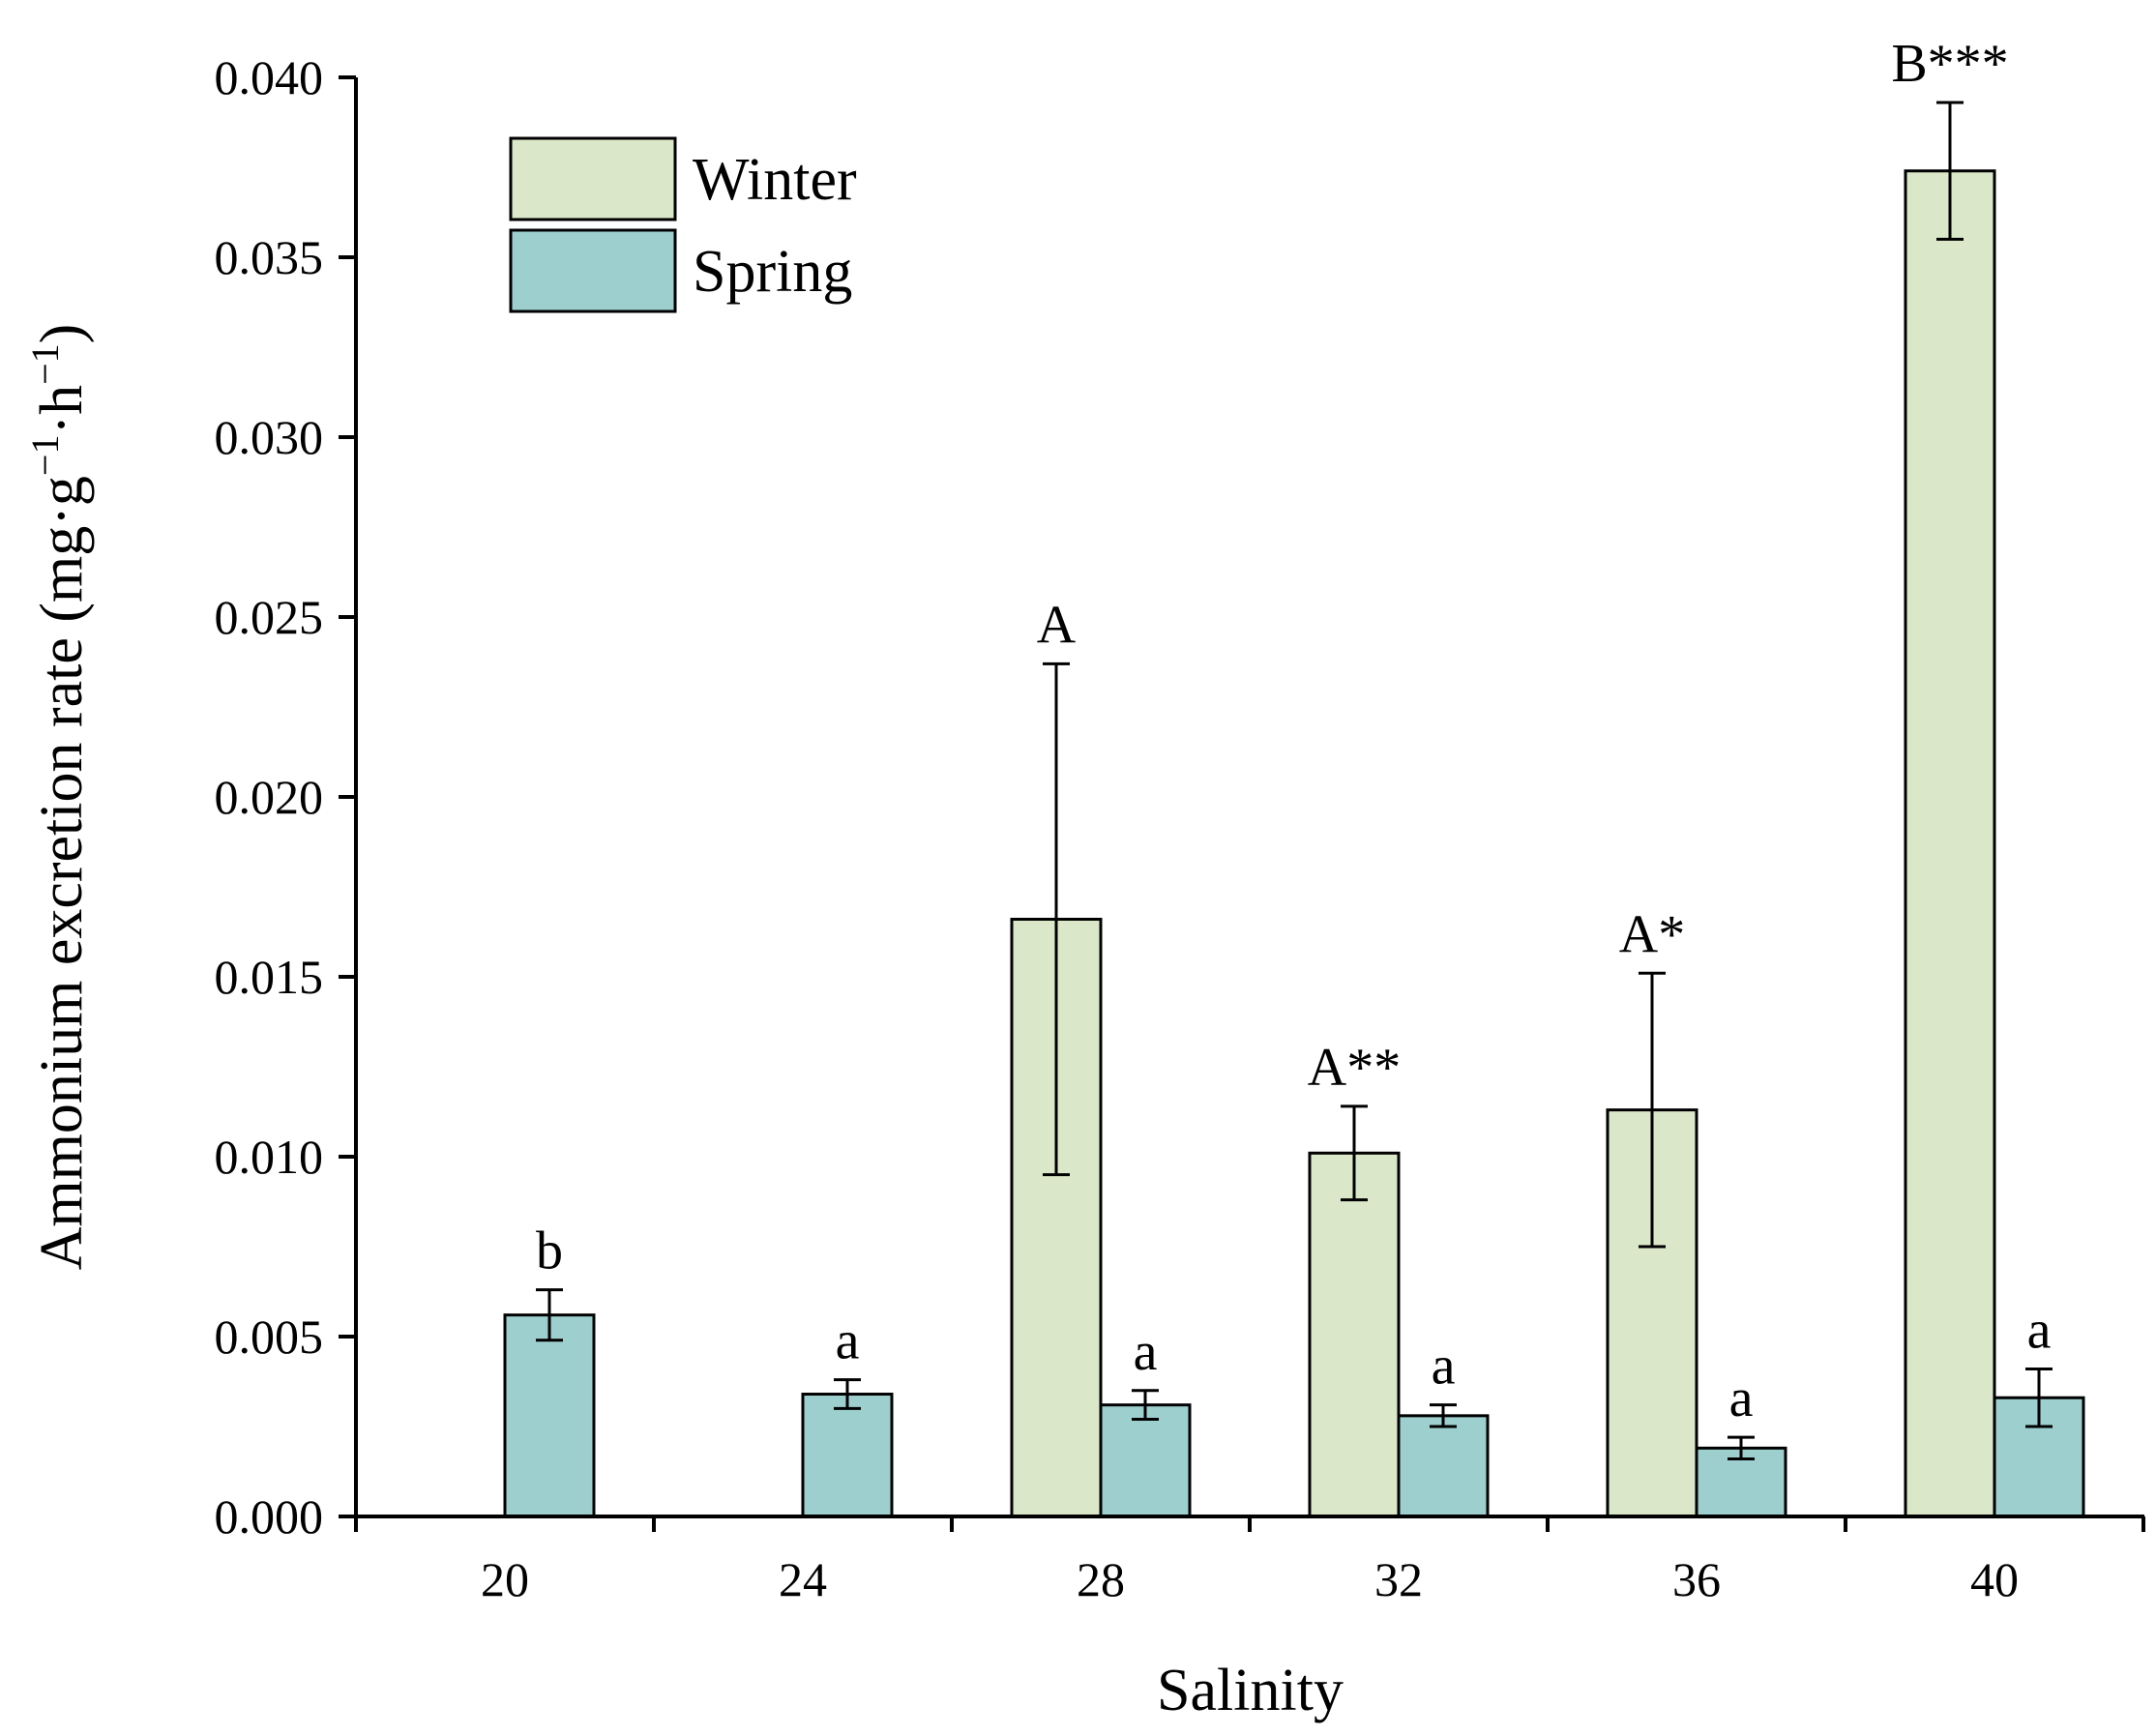  I want to click on y-tick-label: 0.040, so click(269, 77).